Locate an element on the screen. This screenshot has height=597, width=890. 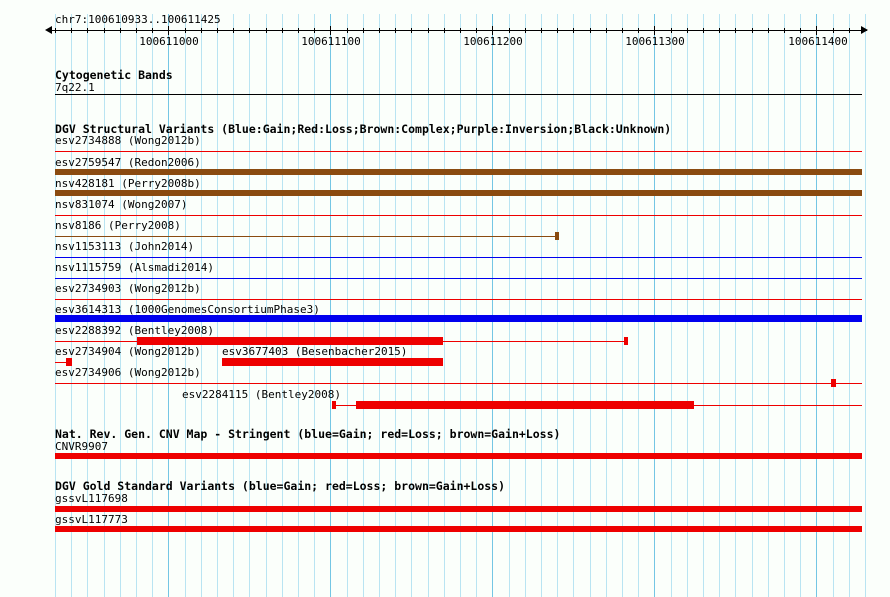
ruler-tick-label: 100611000 is located at coordinates (169, 41).